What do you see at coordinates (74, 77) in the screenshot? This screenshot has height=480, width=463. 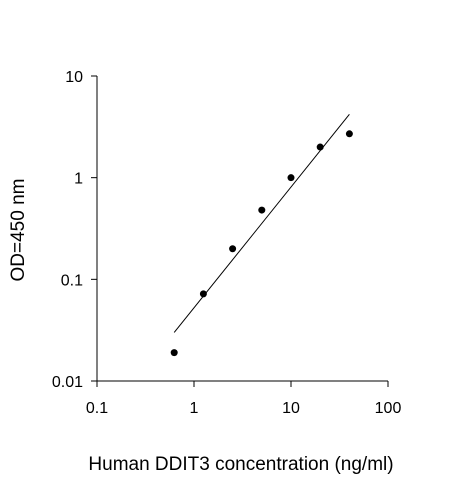 I see `y-tick-label: 10` at bounding box center [74, 77].